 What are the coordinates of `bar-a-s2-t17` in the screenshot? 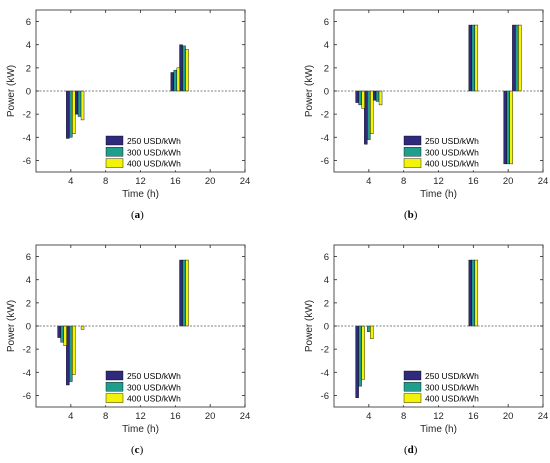 It's located at (187, 70).